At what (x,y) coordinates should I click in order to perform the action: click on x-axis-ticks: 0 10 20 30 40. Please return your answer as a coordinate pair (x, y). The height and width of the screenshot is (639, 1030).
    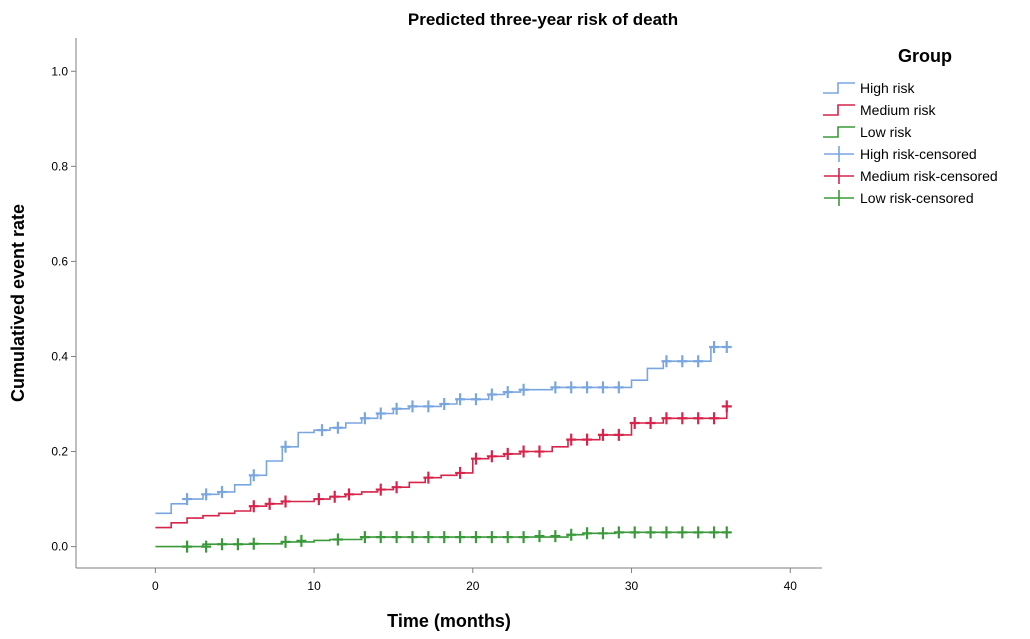
    Looking at the image, I should click on (474, 580).